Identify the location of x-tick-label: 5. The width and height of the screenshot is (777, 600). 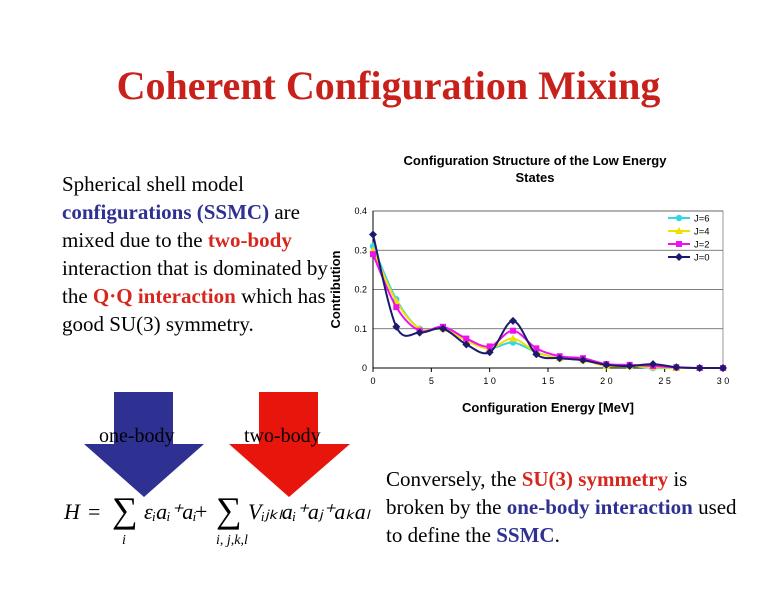
(431, 381).